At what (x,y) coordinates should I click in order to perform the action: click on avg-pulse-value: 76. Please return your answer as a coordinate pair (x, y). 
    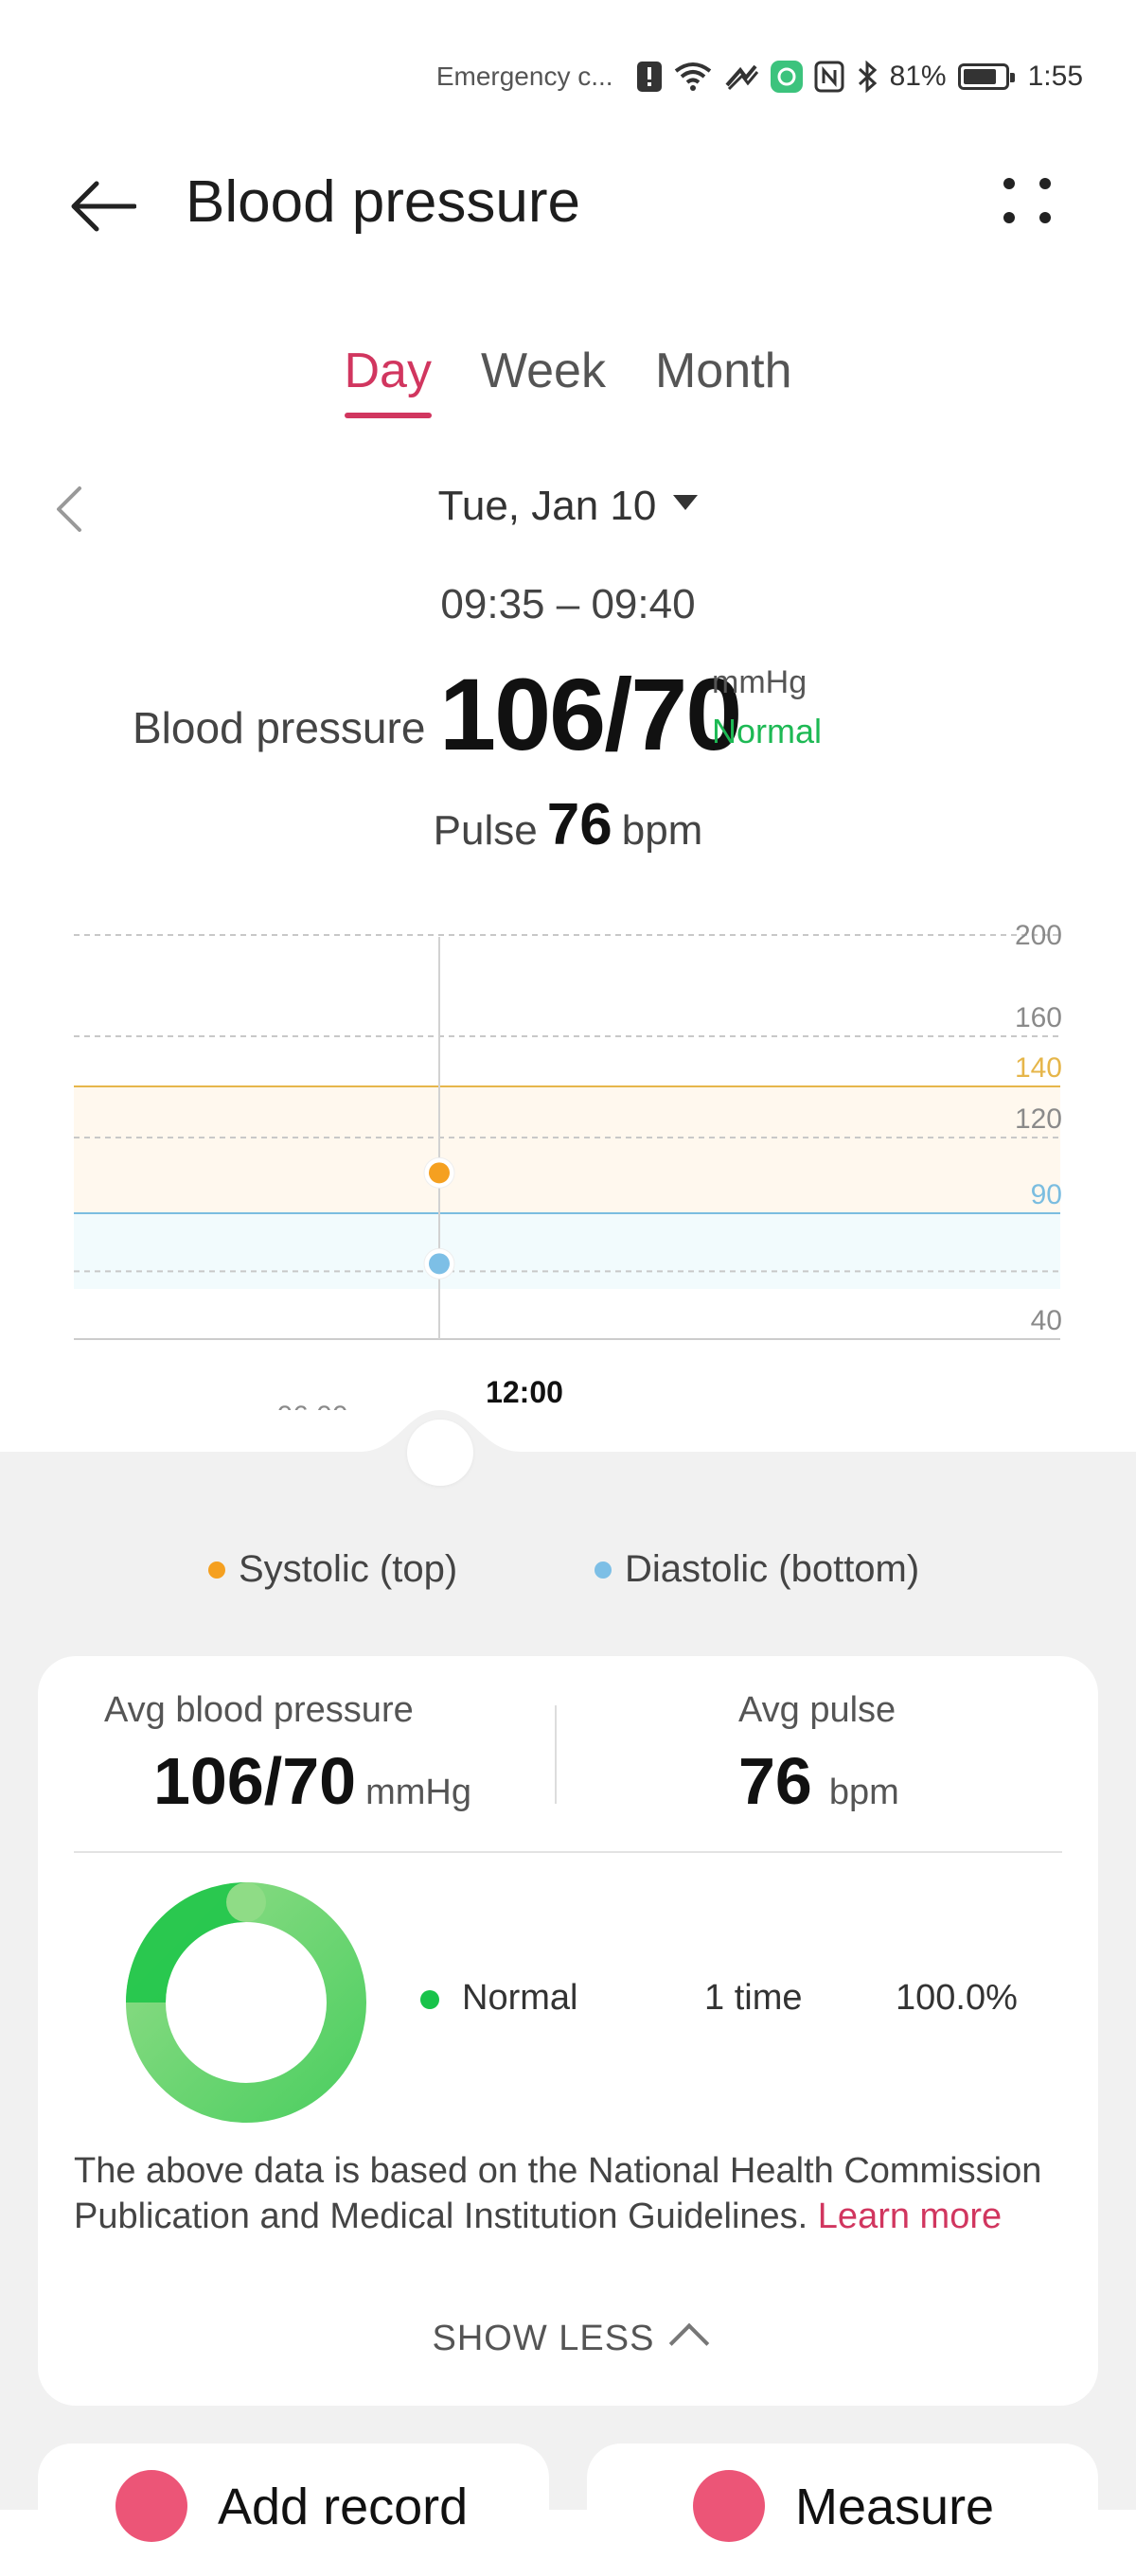
    Looking at the image, I should click on (775, 1781).